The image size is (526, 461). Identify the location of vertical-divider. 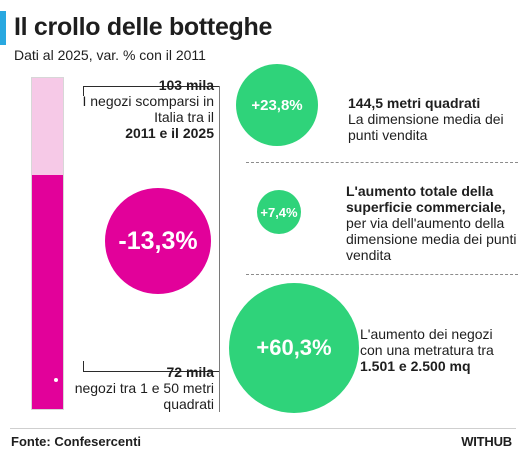
(219, 249).